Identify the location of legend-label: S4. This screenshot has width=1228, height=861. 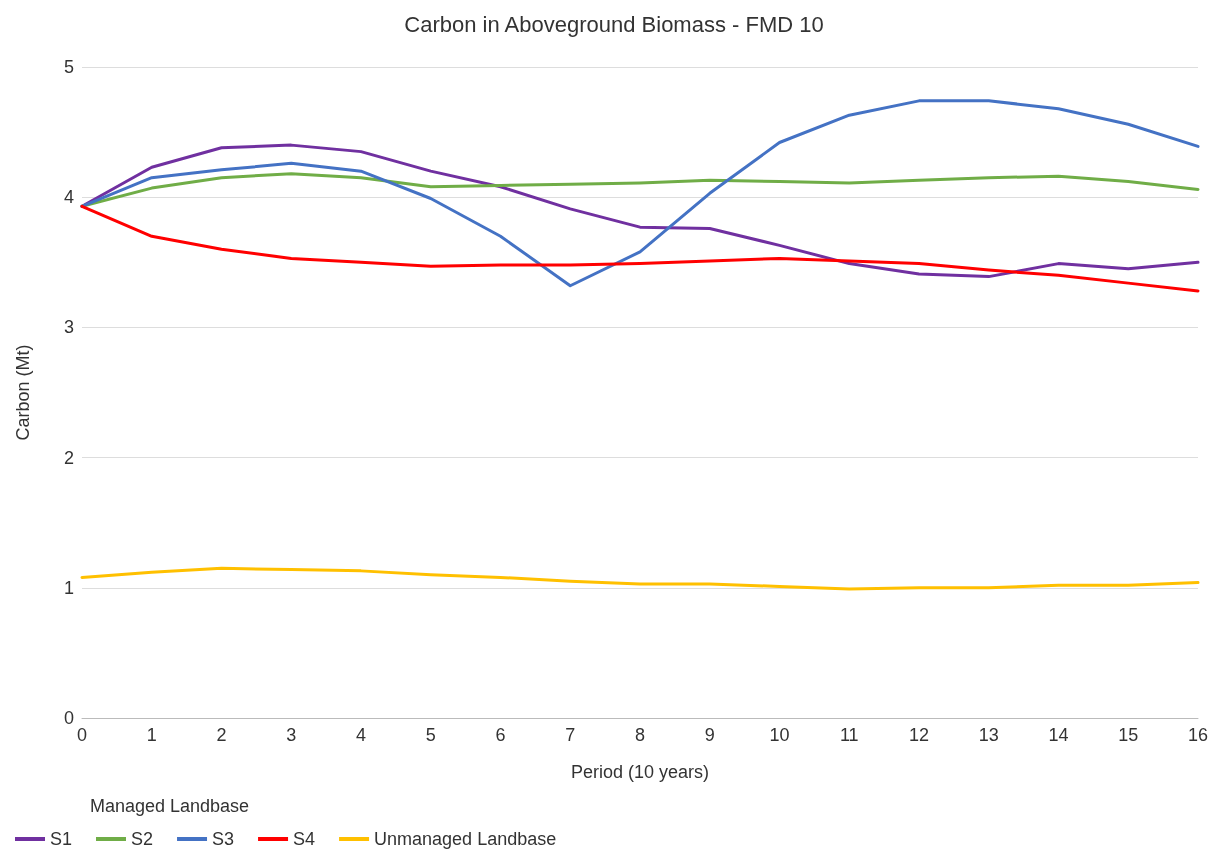
(304, 839).